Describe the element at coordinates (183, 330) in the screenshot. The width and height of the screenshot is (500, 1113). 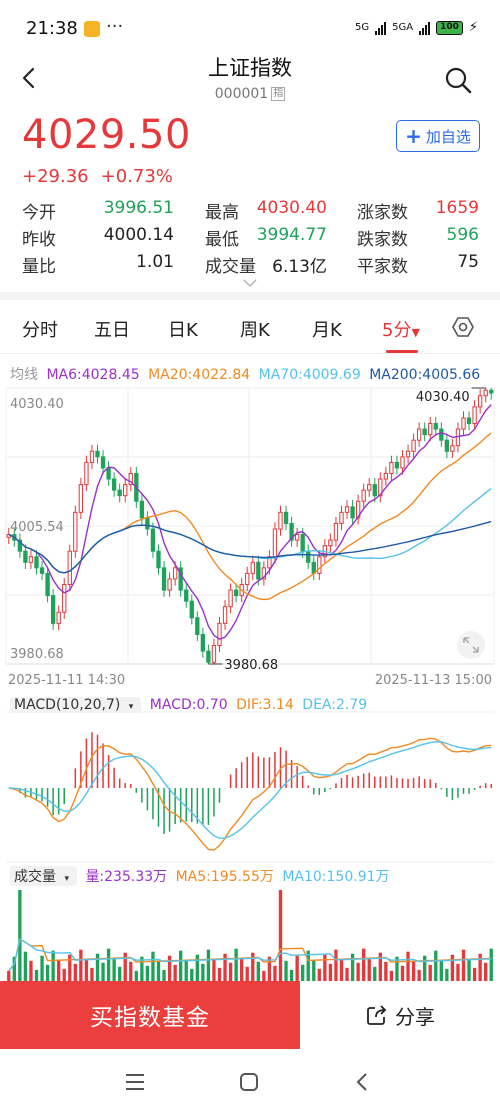
I see `tab-daily-k: 日K` at that location.